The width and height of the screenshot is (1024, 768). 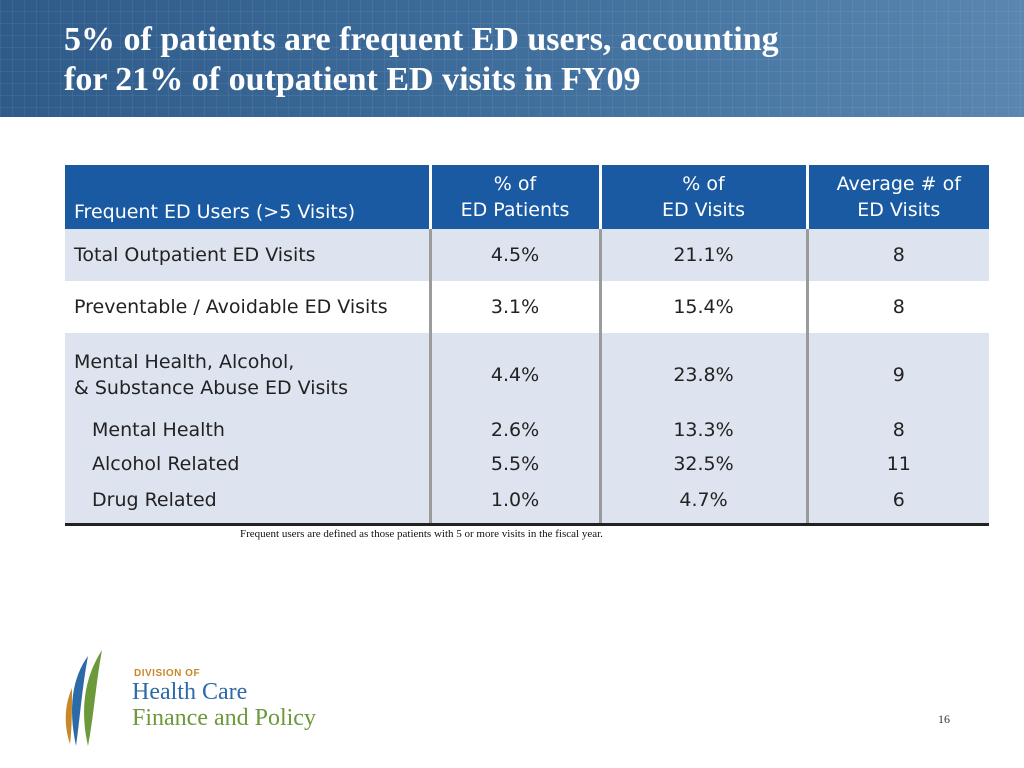 I want to click on cell-avg-visits: 6, so click(x=897, y=502).